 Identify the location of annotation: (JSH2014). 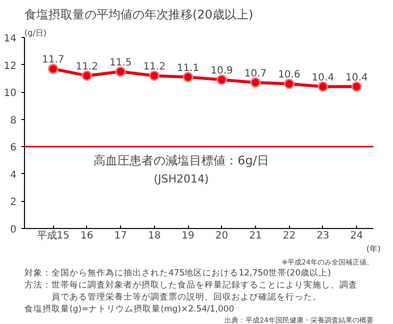
(181, 179).